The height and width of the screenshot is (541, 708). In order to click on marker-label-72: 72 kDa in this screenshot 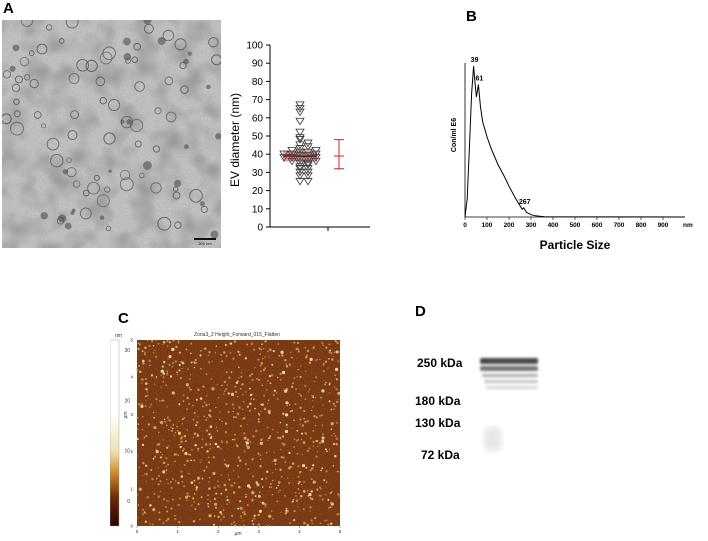, I will do `click(440, 455)`.